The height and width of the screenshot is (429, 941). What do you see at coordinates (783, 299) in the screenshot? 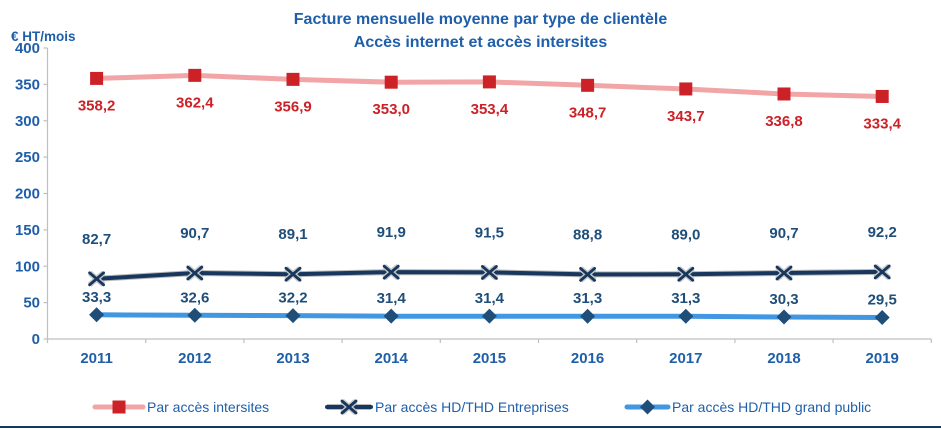
I see `data-point-label: 30,3` at bounding box center [783, 299].